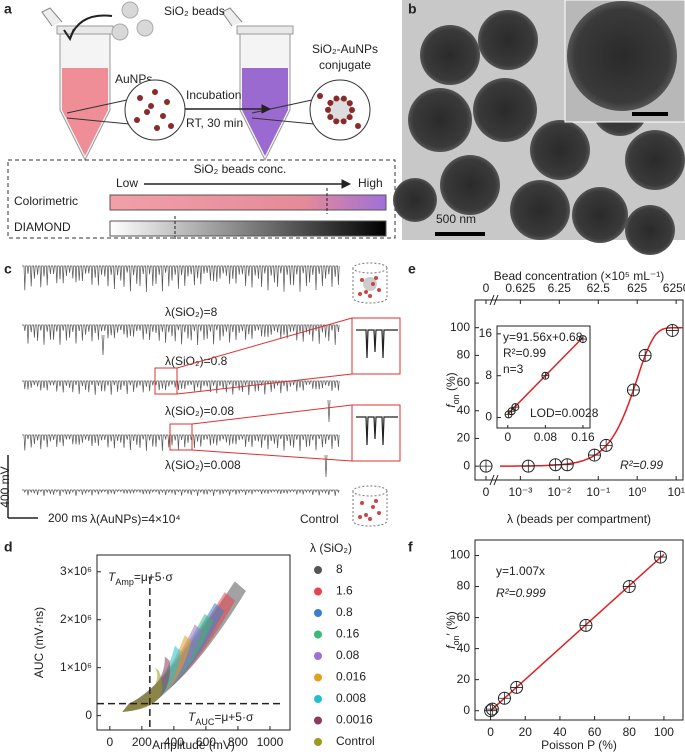 The width and height of the screenshot is (685, 755). I want to click on y-tick-label: 20, so click(464, 438).